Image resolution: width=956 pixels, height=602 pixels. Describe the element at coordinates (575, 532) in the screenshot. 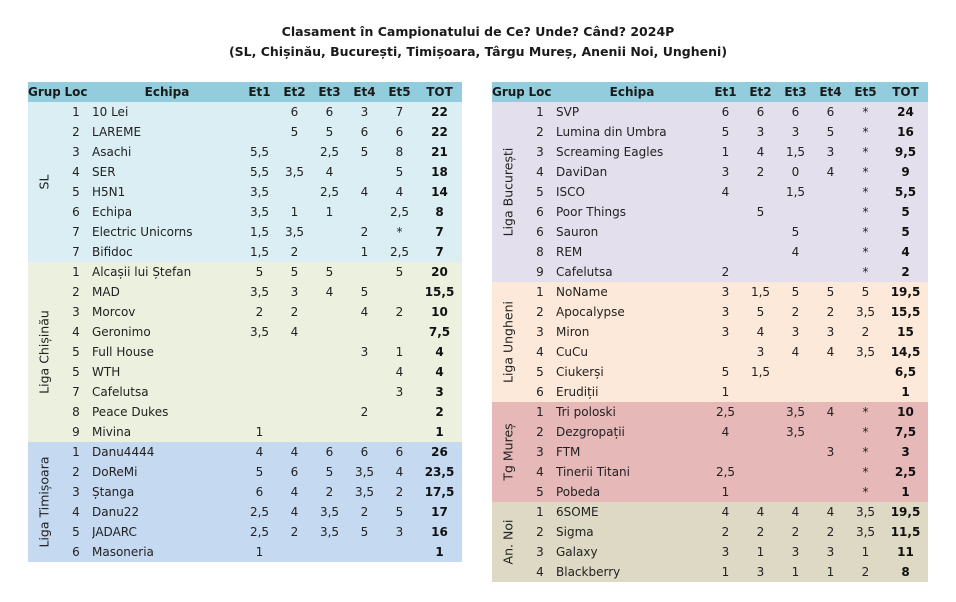

I see `team-name-cell: Sigma` at that location.